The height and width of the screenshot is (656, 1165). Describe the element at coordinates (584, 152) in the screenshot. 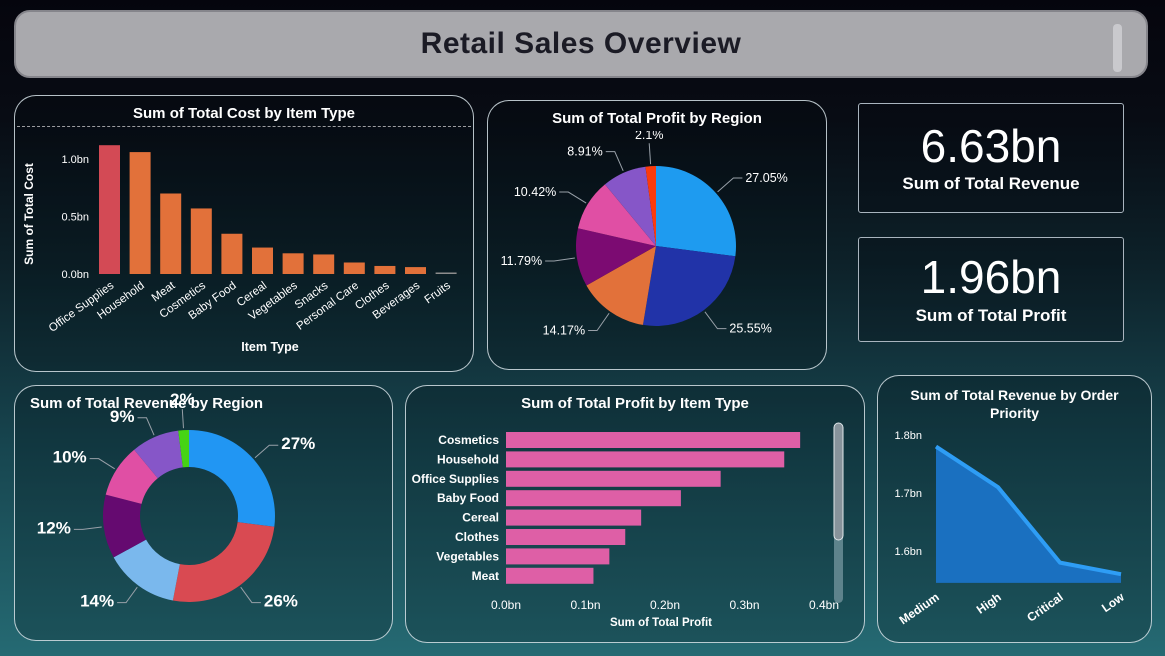

I see `slice-label: 8.91%` at that location.